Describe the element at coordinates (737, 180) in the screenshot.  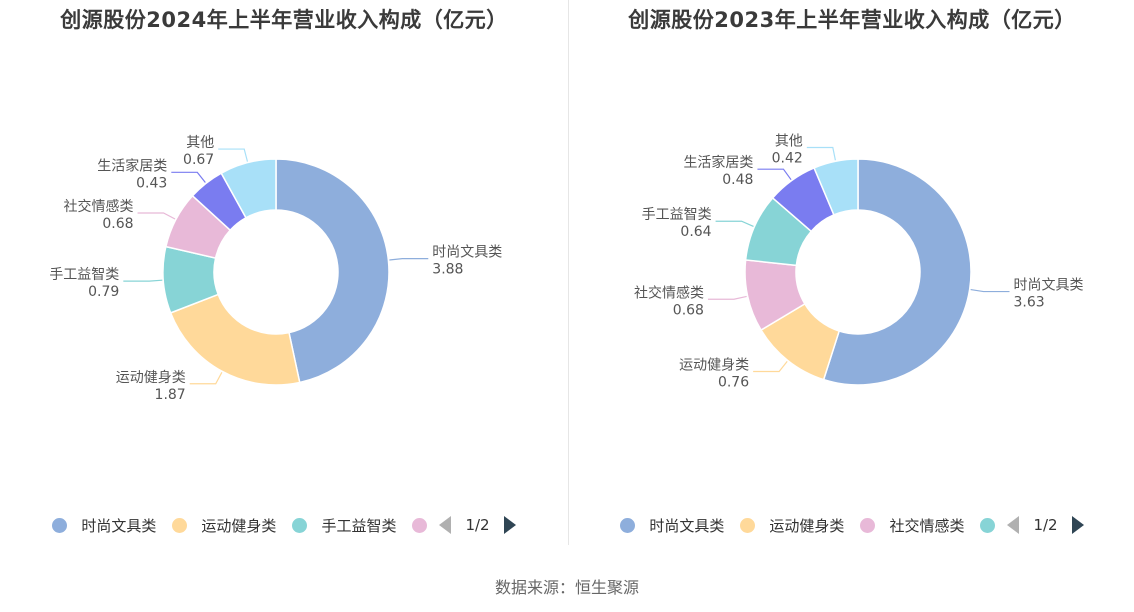
I see `slice-value-home-living: 0.48` at that location.